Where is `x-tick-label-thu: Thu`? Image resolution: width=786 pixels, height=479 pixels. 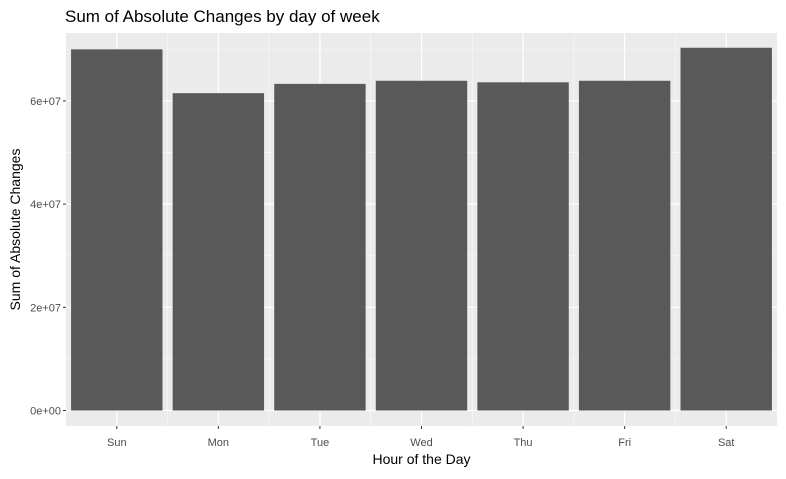
x-tick-label-thu: Thu is located at coordinates (523, 443).